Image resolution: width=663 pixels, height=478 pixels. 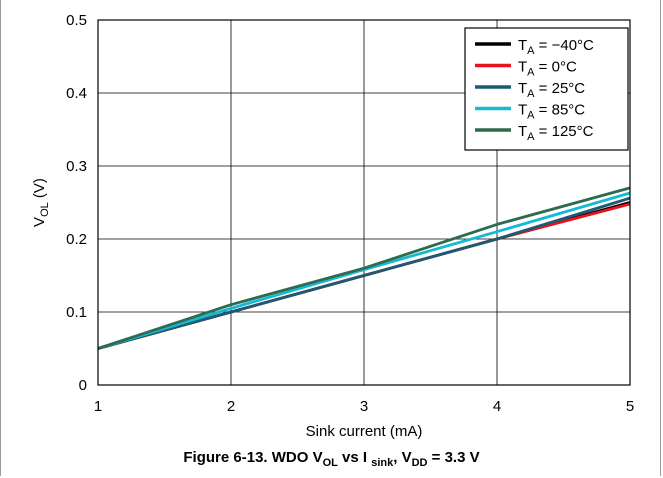 What do you see at coordinates (76, 239) in the screenshot?
I see `y-tick-label: 0.2` at bounding box center [76, 239].